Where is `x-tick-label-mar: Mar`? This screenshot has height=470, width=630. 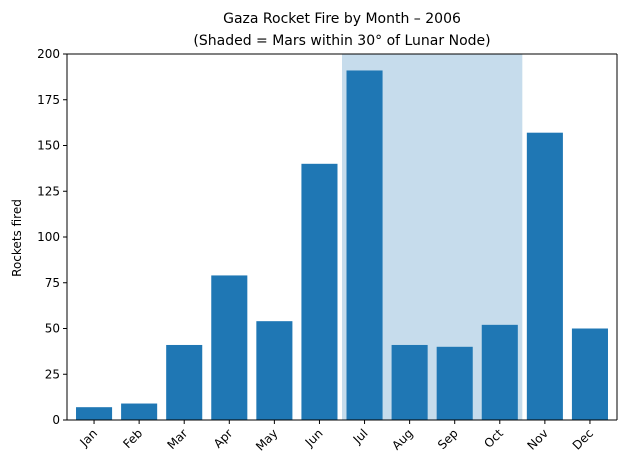
x-tick-label-mar: Mar is located at coordinates (177, 439).